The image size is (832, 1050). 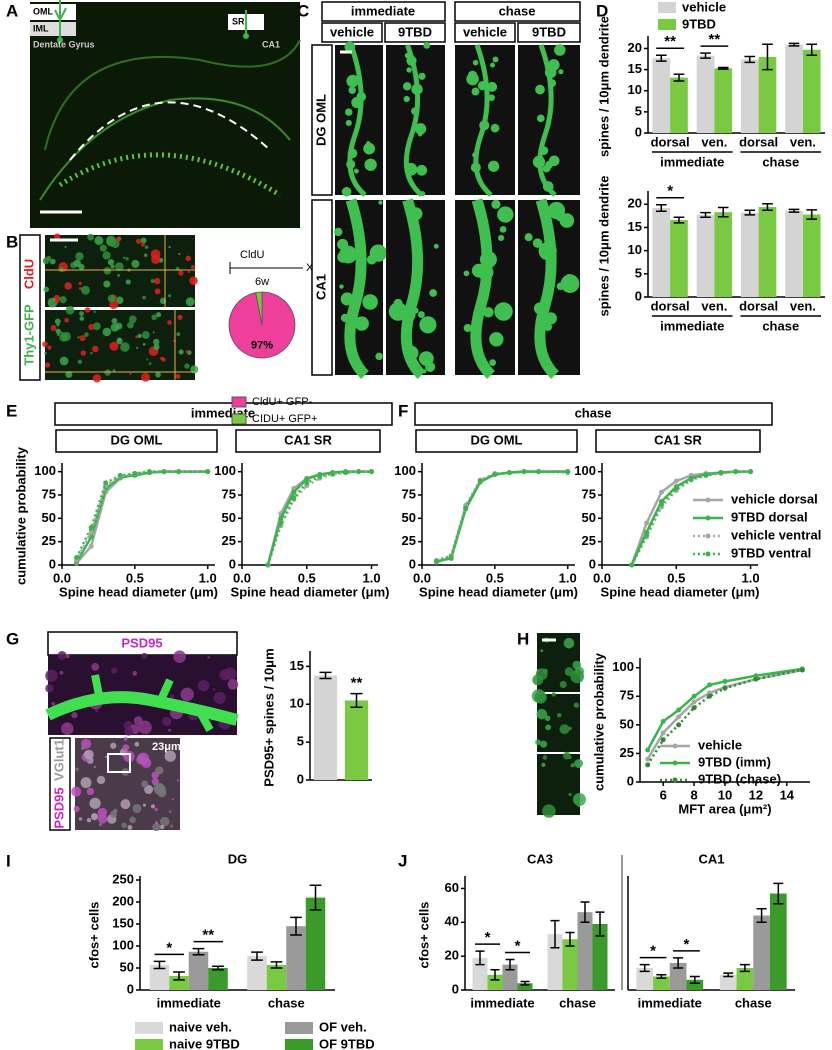 I want to click on condition-label: immediate, so click(x=383, y=10).